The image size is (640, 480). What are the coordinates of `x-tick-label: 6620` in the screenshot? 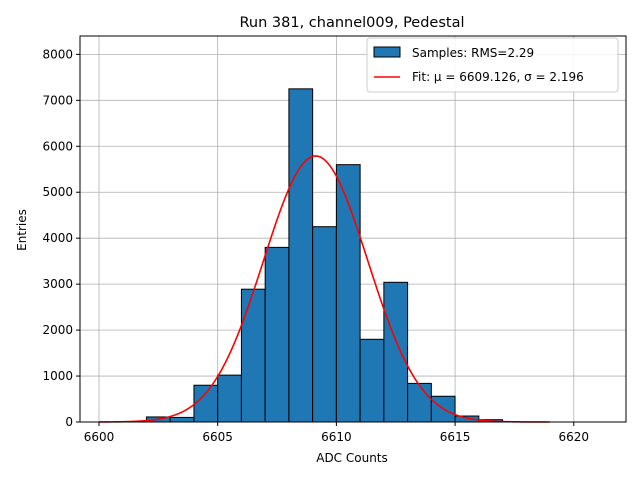 It's located at (574, 437).